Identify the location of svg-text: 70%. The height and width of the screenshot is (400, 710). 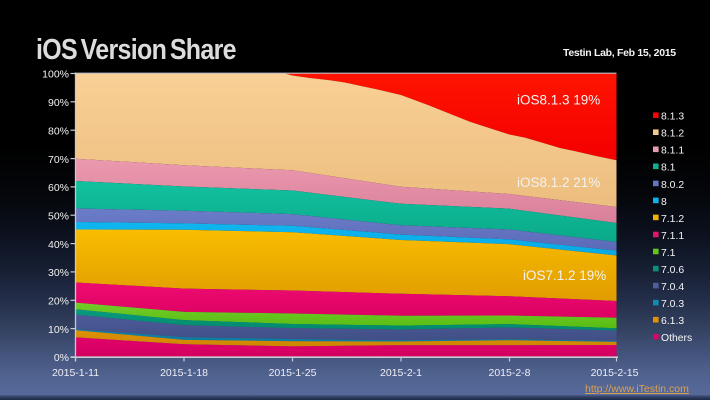
(58, 160).